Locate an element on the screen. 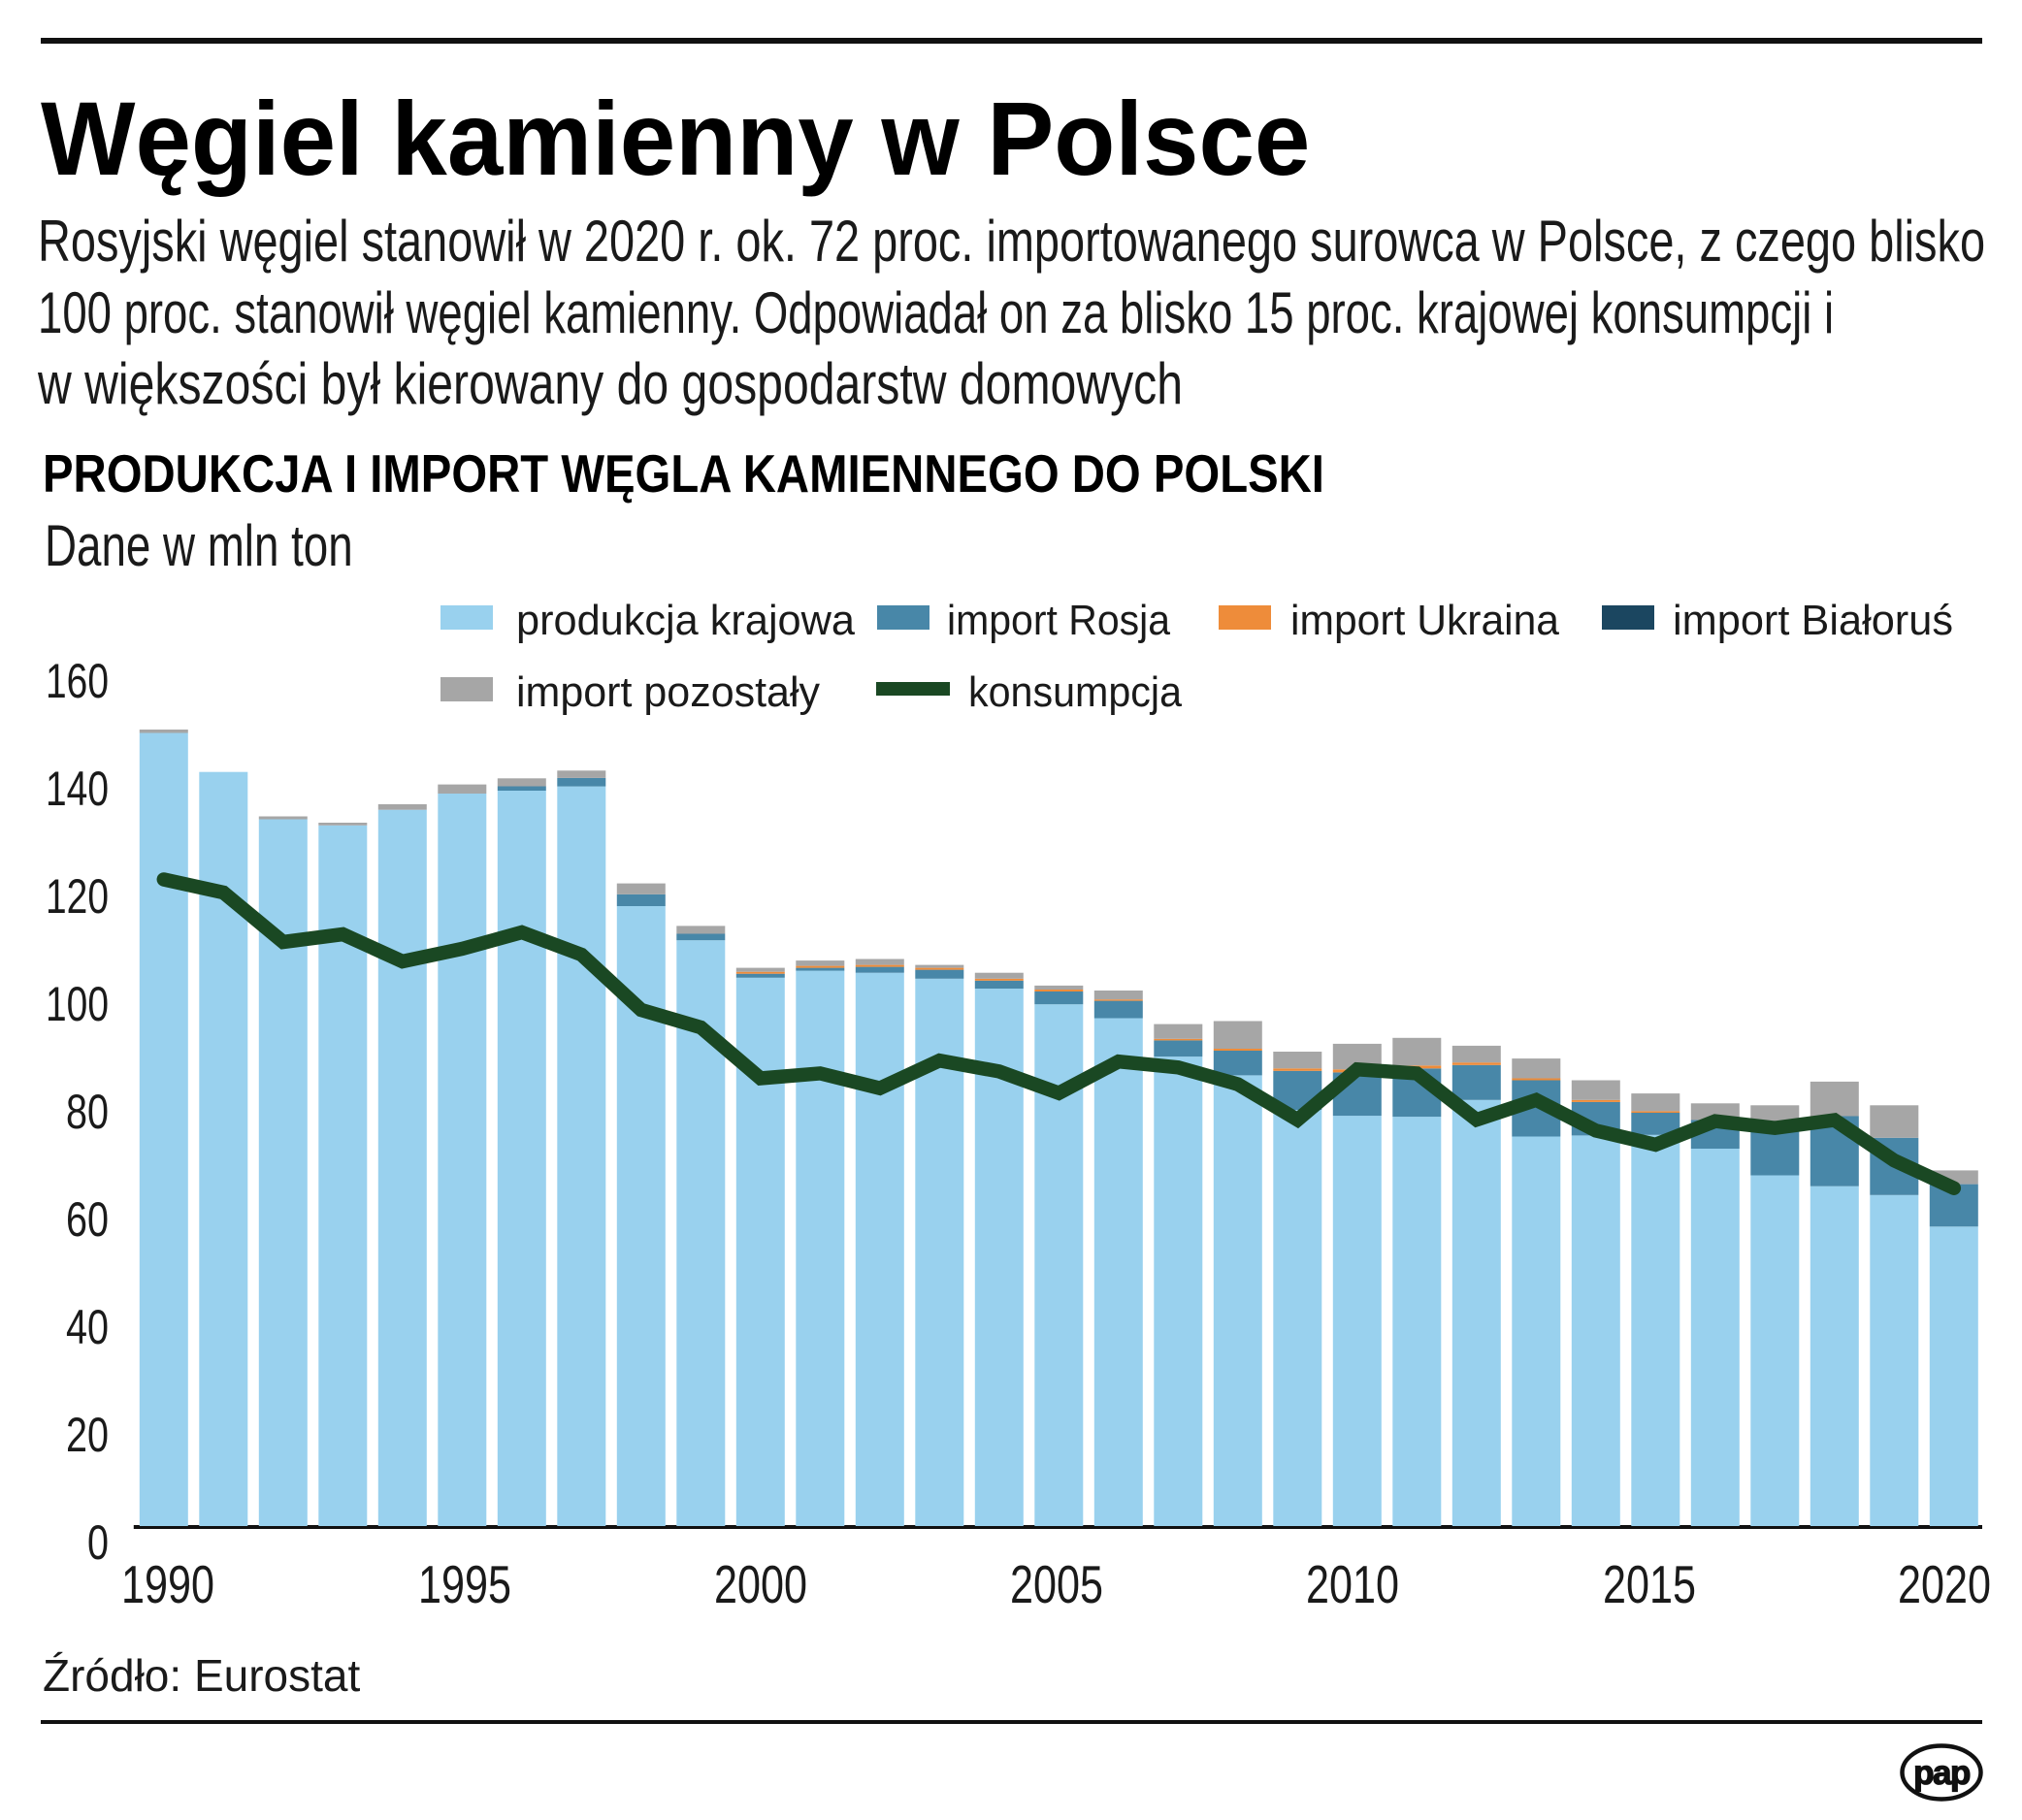 Image resolution: width=2022 pixels, height=1820 pixels. svg-text: 1990 is located at coordinates (167, 1584).